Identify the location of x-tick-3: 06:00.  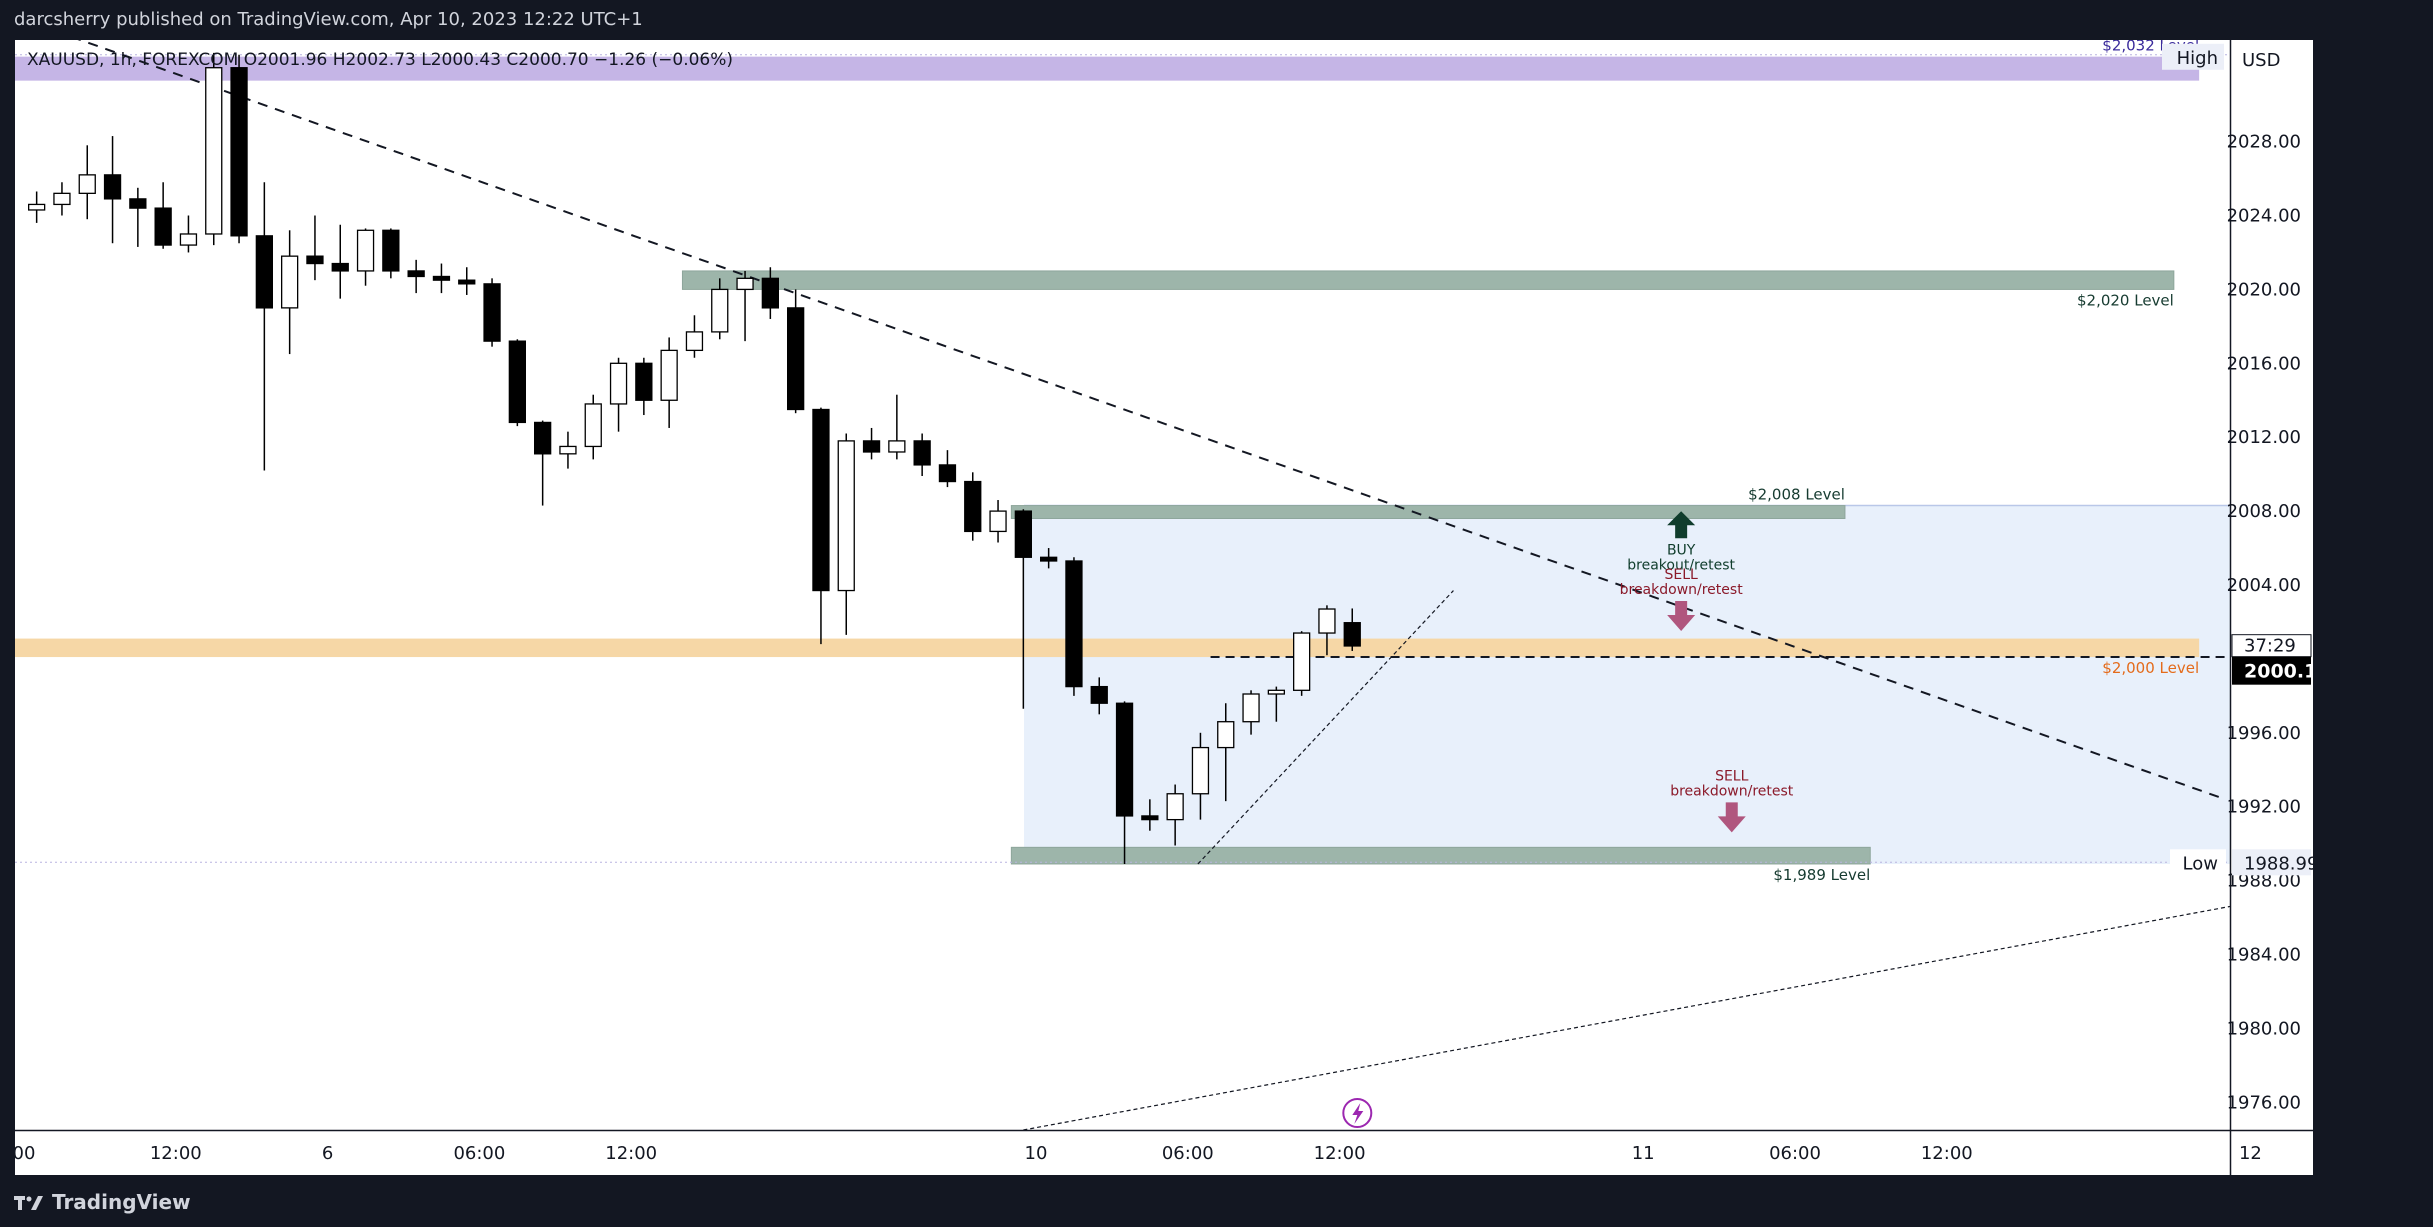
(479, 1153).